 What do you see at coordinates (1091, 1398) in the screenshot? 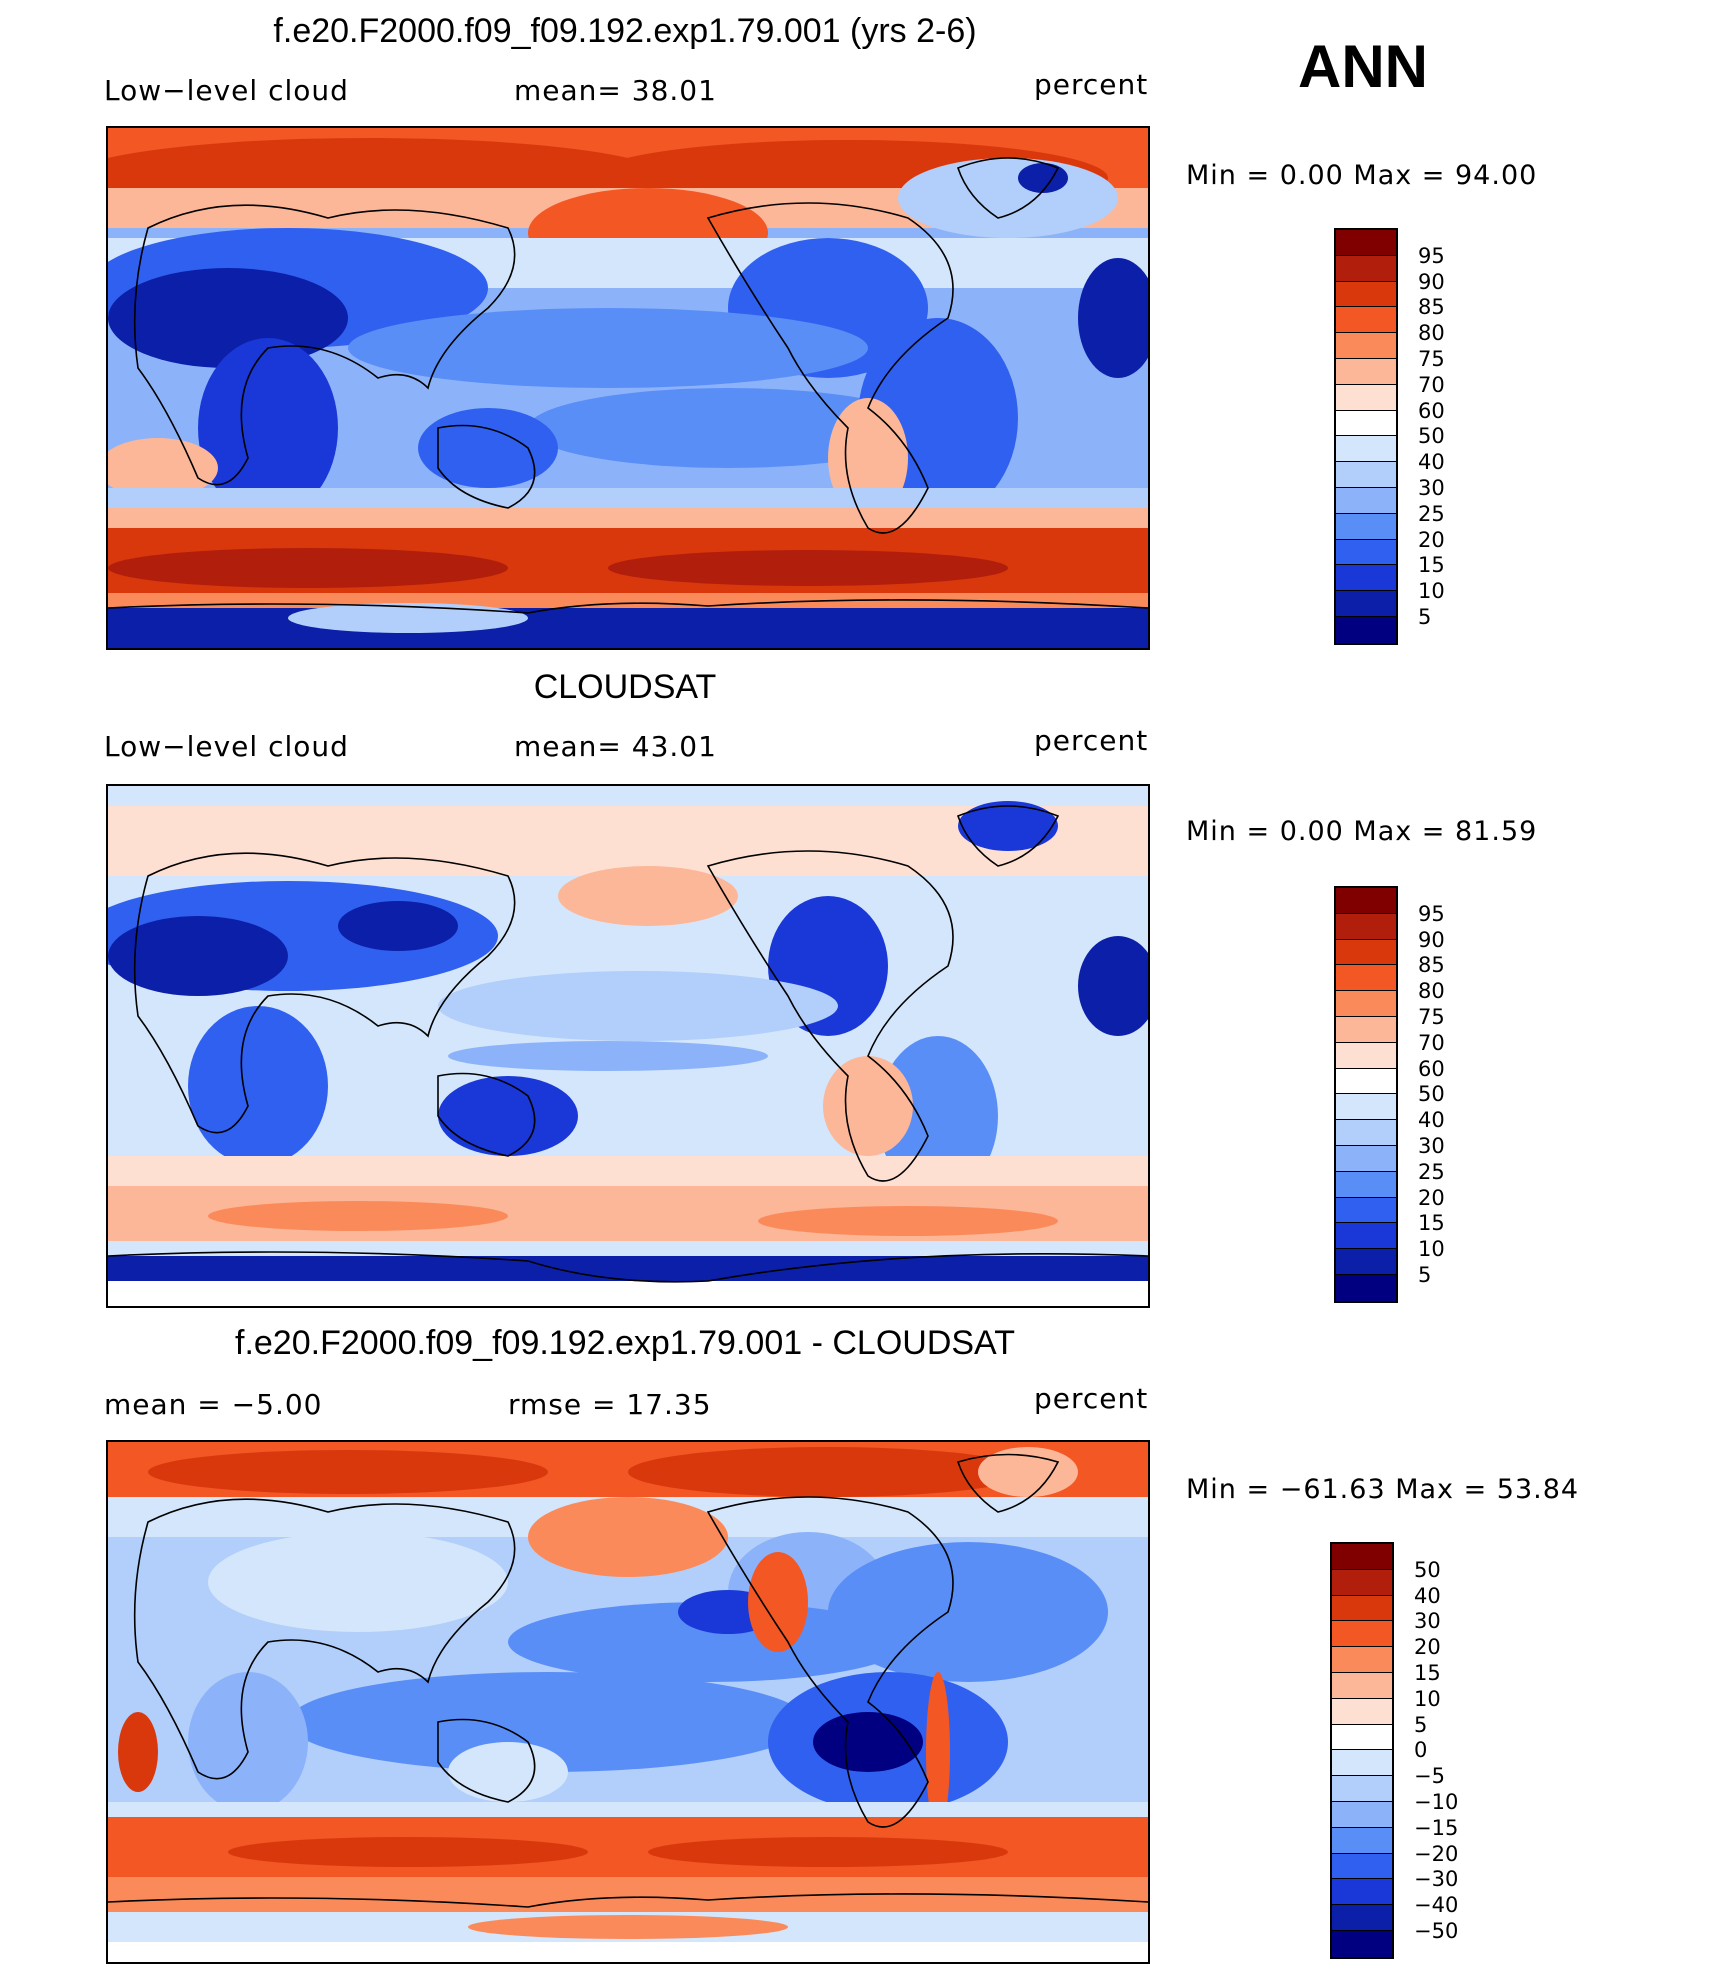
I see `panel3-units: percent` at bounding box center [1091, 1398].